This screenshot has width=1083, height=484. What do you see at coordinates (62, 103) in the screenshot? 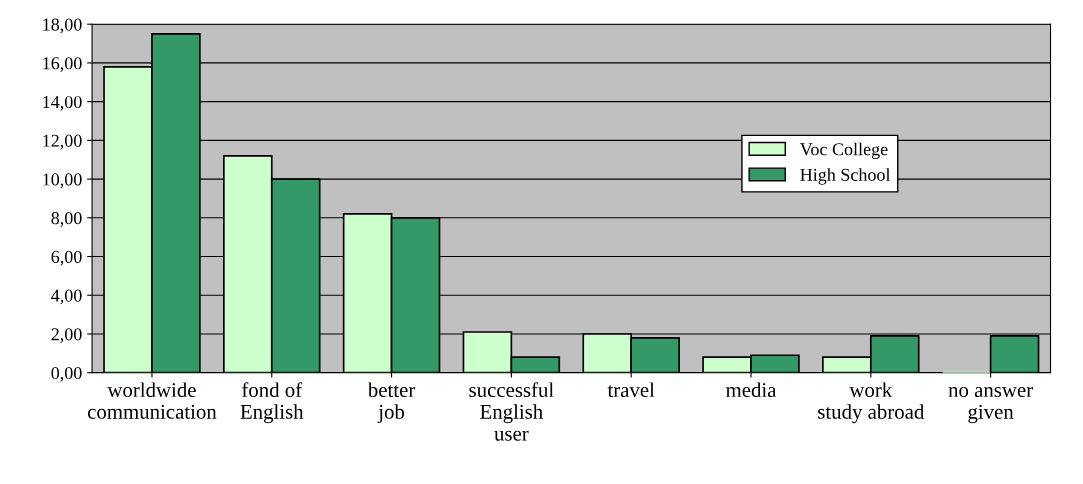
I see `y-tick-label: 14,00` at bounding box center [62, 103].